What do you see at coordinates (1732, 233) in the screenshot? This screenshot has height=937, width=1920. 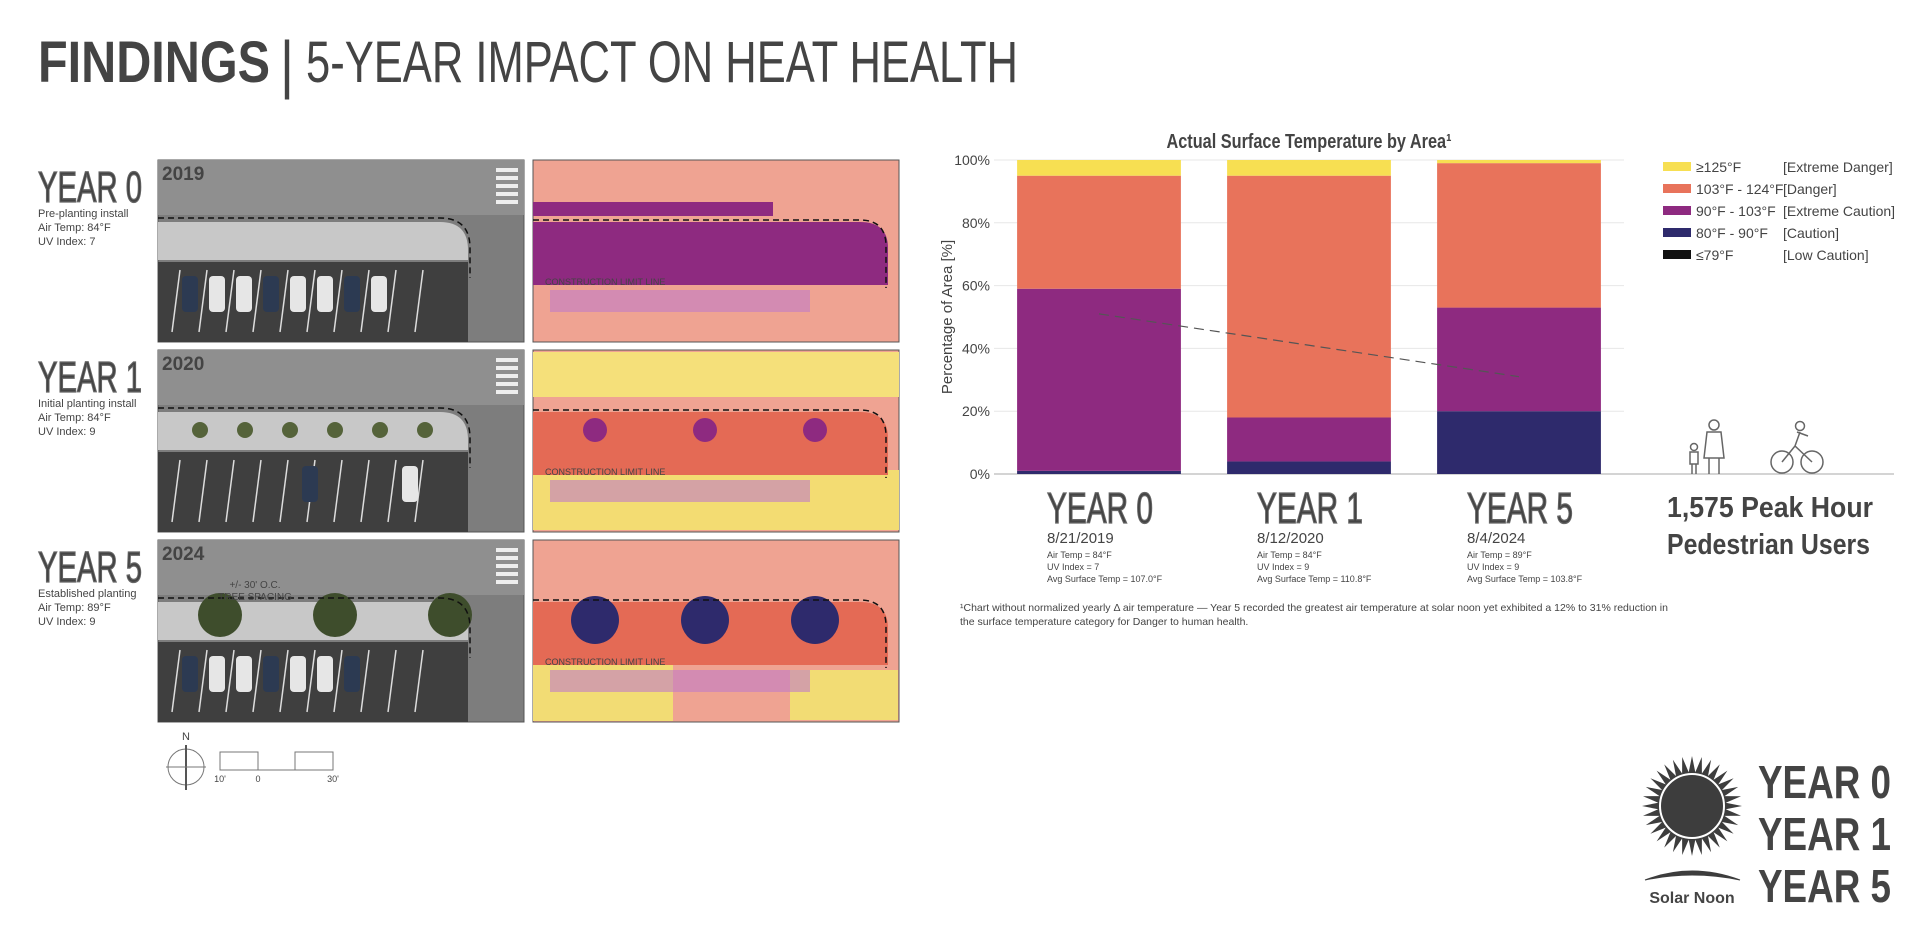 I see `legend-label: 80°F - 90°F` at bounding box center [1732, 233].